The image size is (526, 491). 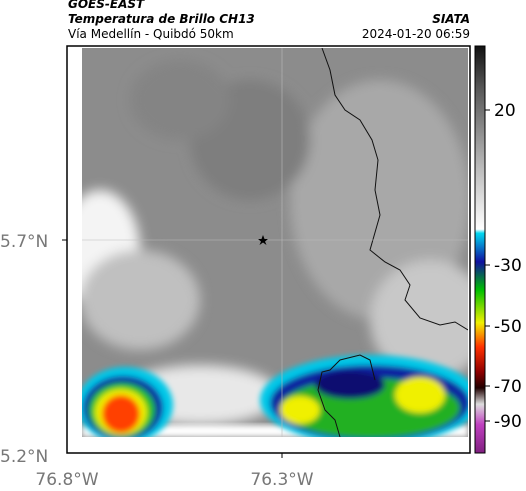 What do you see at coordinates (161, 19) in the screenshot?
I see `product-title: Temperatura de Brillo CH13` at bounding box center [161, 19].